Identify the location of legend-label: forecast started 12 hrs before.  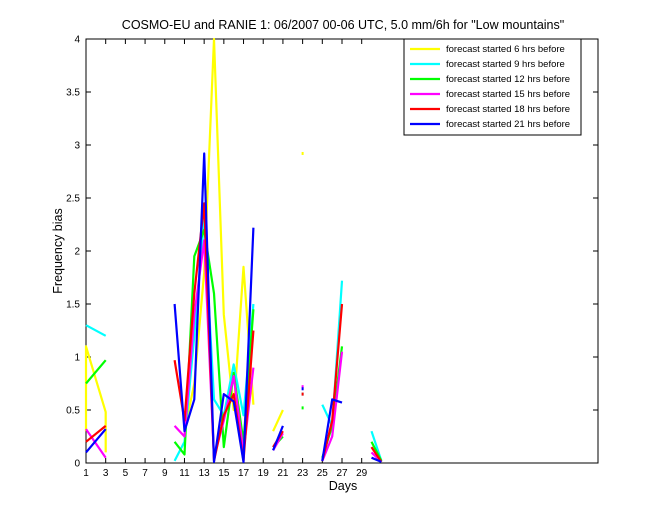
(508, 79).